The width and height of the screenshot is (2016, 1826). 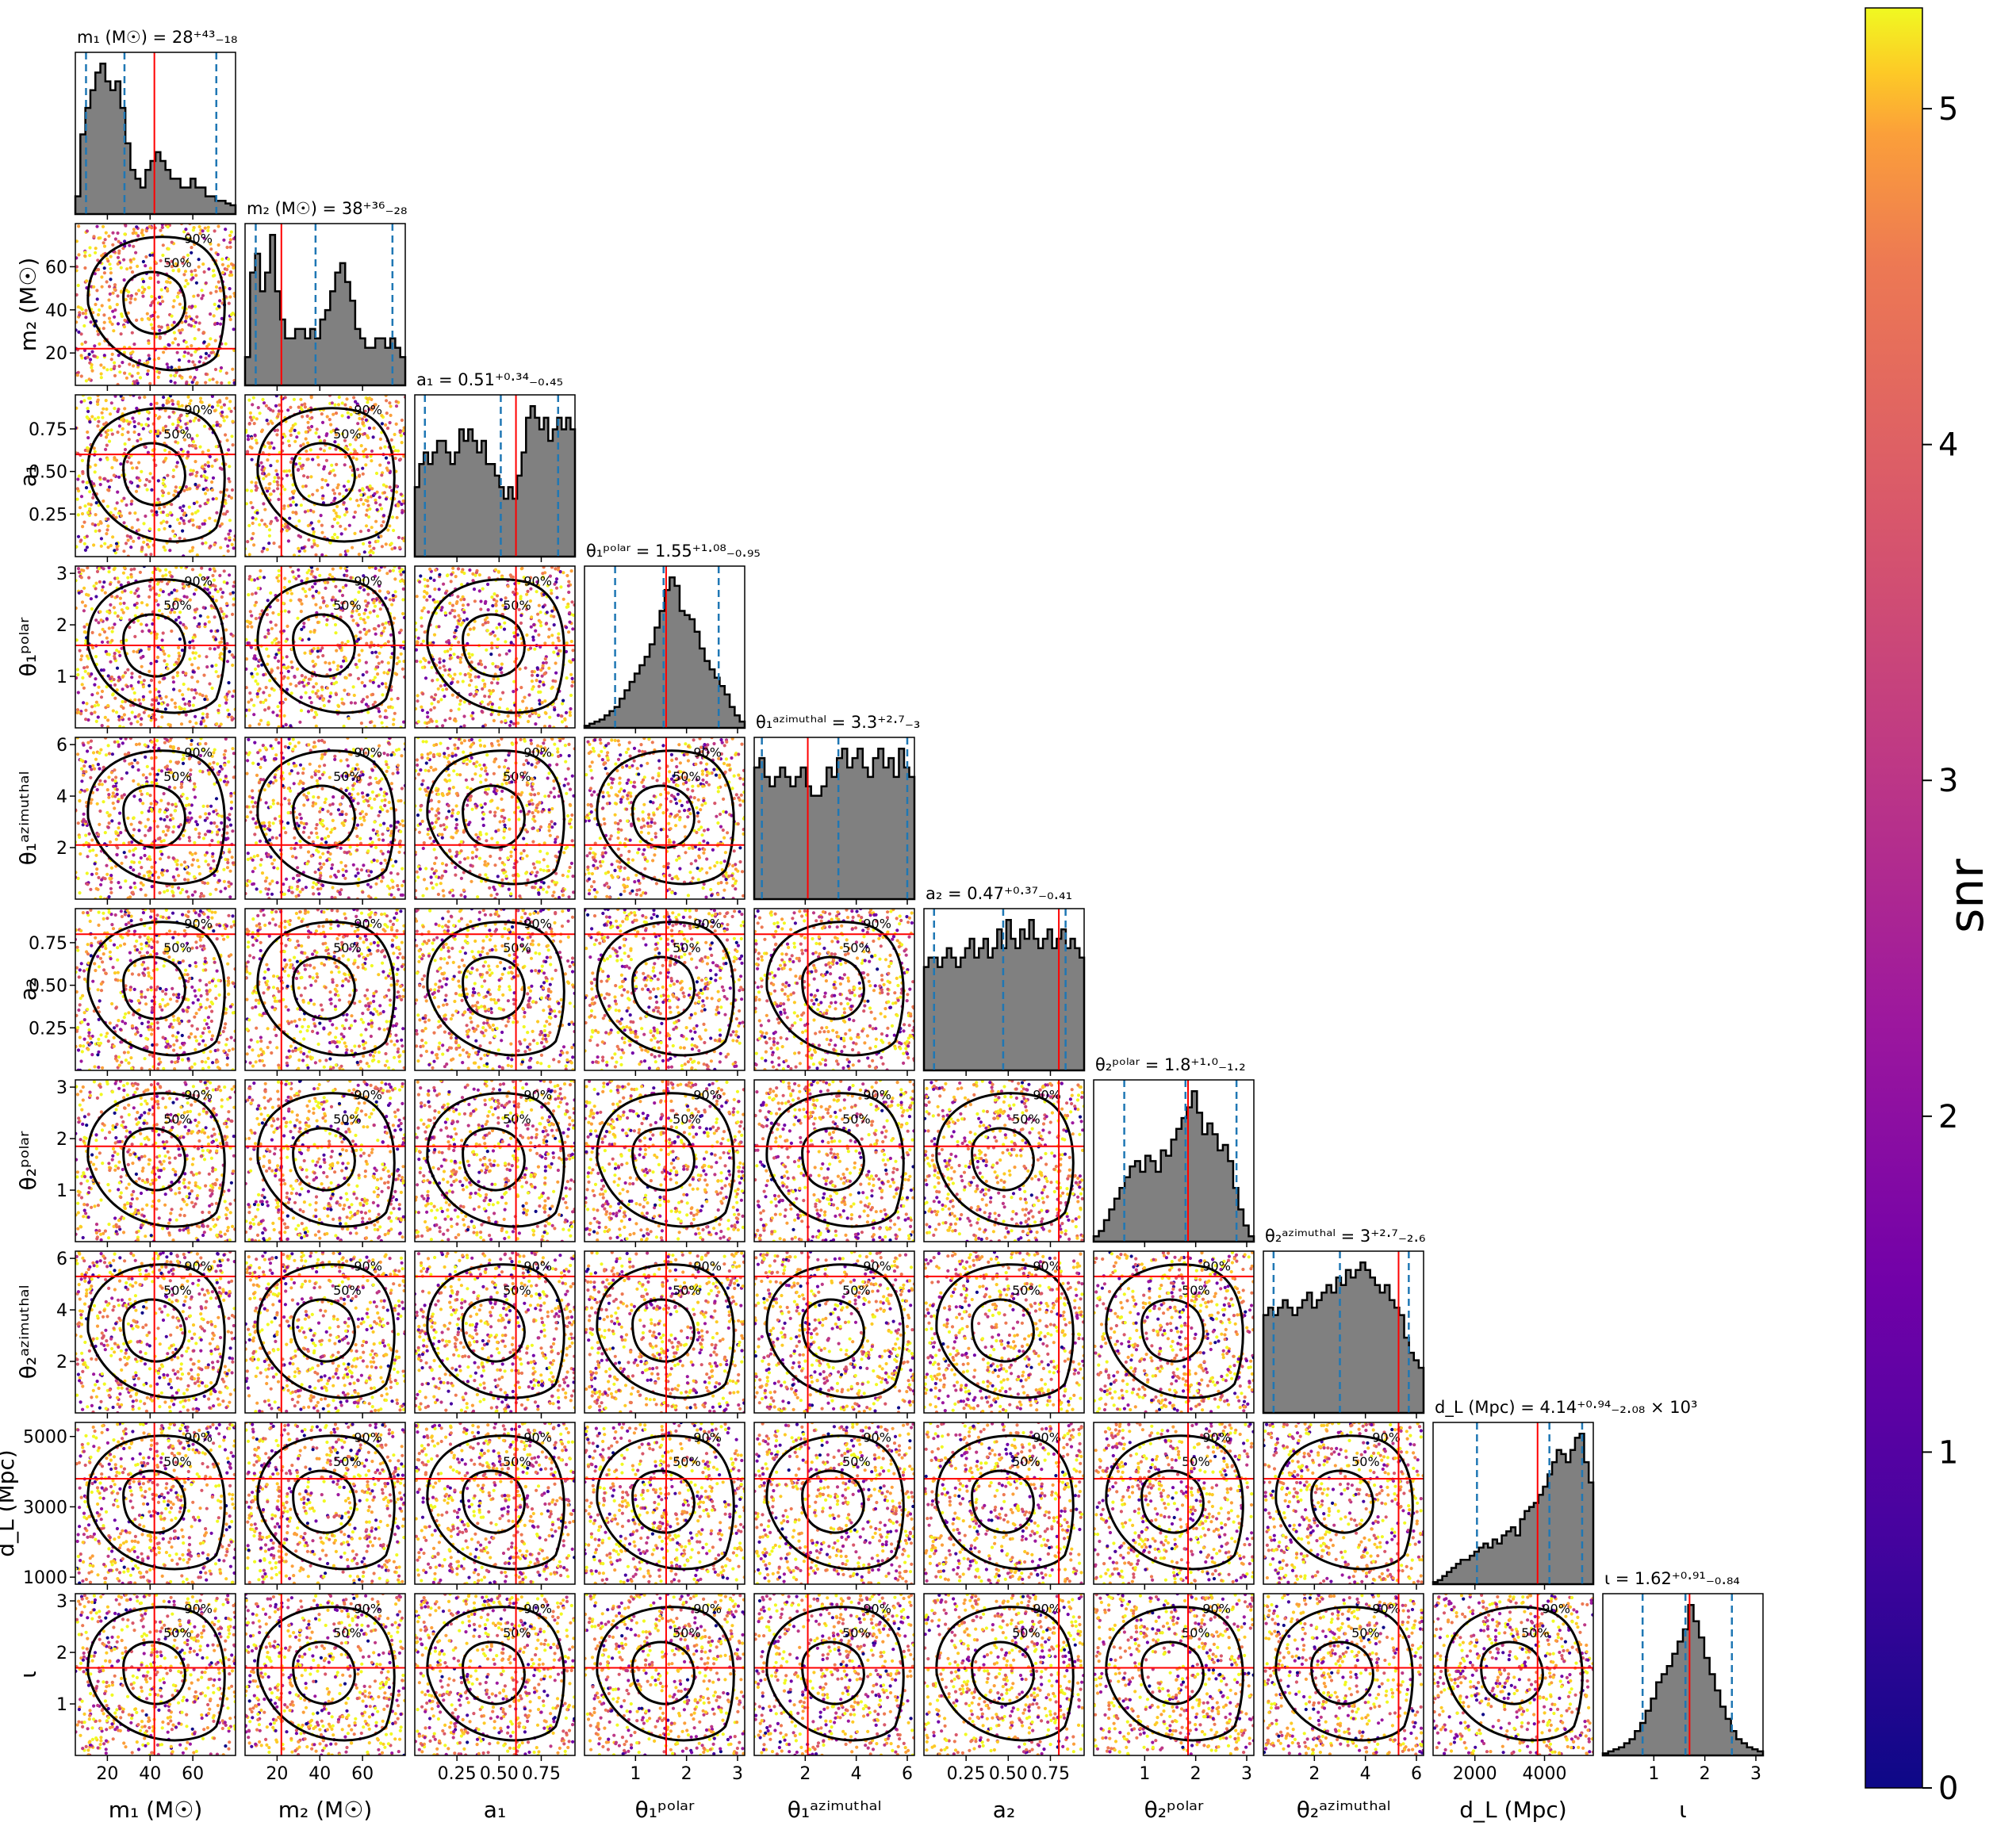 What do you see at coordinates (325, 295) in the screenshot?
I see `panel-m2-m2: m₂ (M☉) = 38⁺³⁶₋₂₈` at bounding box center [325, 295].